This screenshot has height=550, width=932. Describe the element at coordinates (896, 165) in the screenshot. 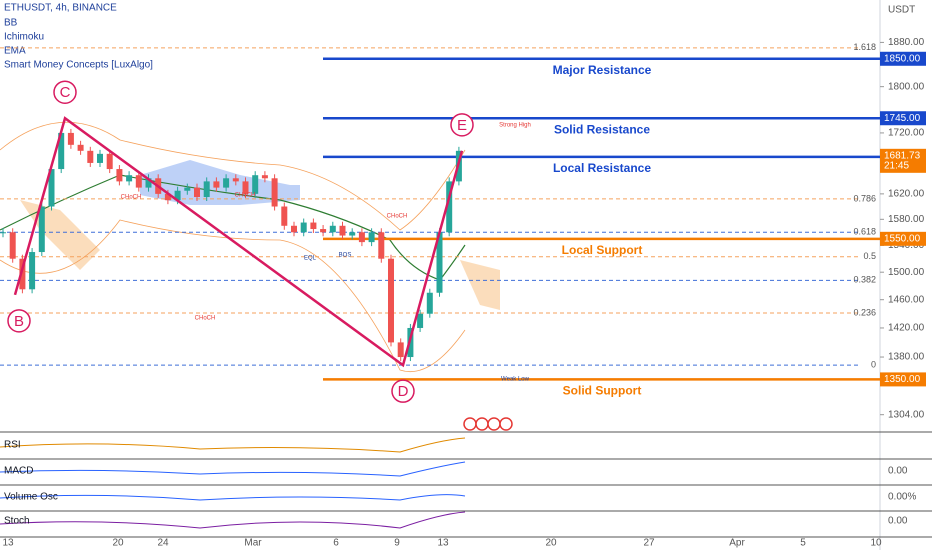

I see `countdown: 21:45` at that location.